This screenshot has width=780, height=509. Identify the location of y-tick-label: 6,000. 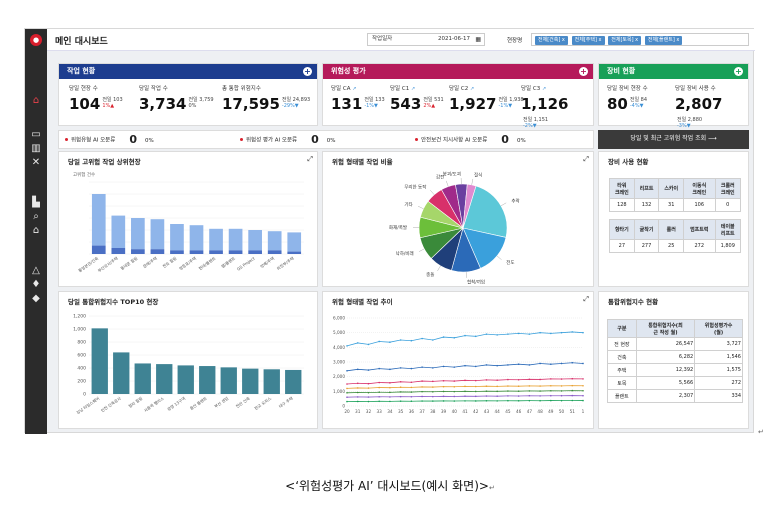
(339, 318).